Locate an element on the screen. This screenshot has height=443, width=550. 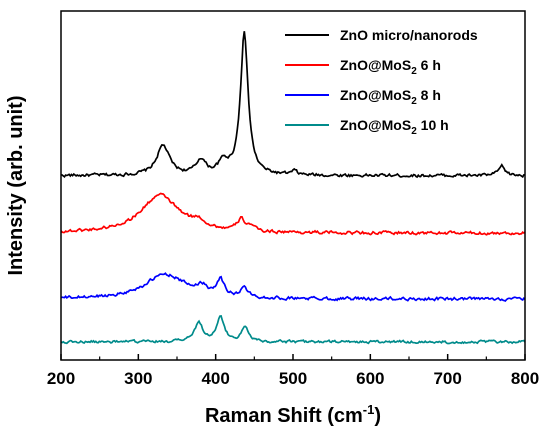
legend-label-base: ZnO micro/nanorods is located at coordinates (409, 35).